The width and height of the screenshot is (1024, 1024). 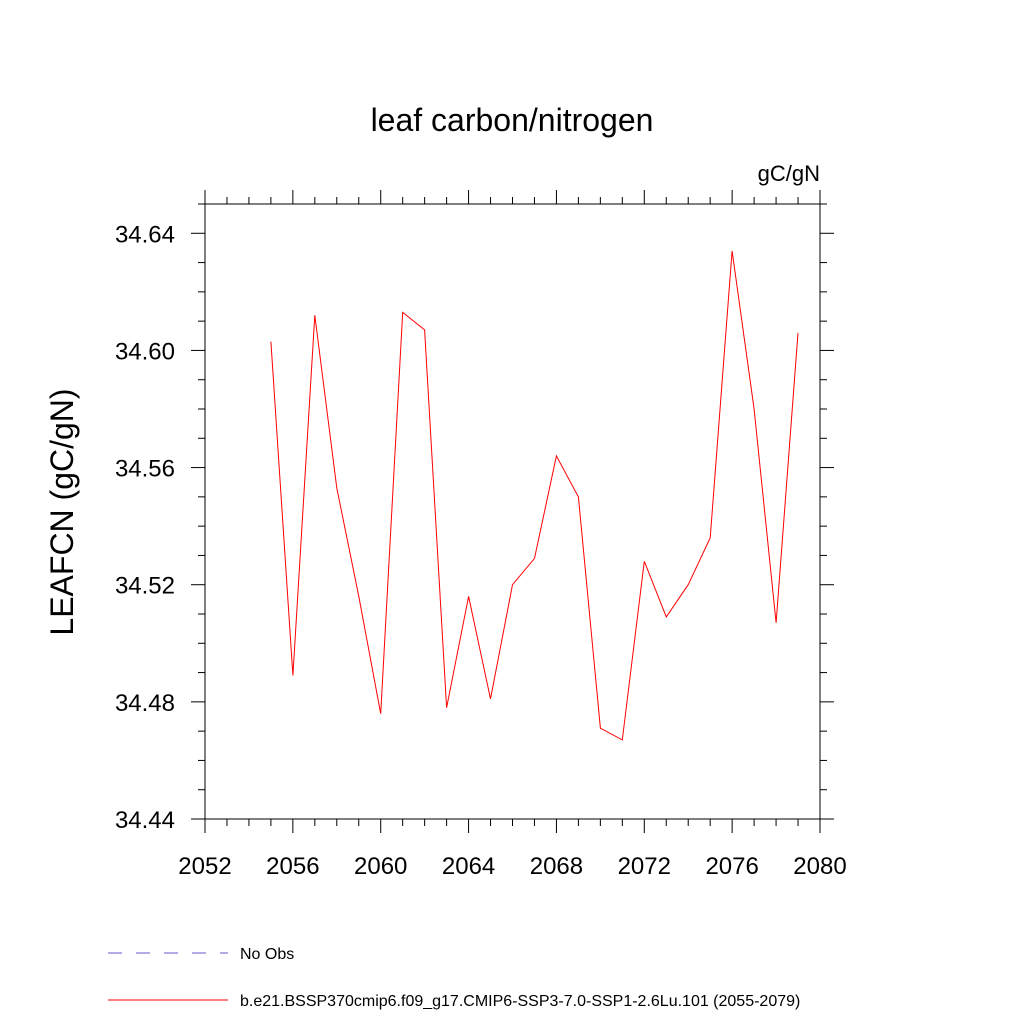 I want to click on x-tick-labels: 2052 2056 2060 2064 2068 2072 2076 2080, so click(x=512, y=866).